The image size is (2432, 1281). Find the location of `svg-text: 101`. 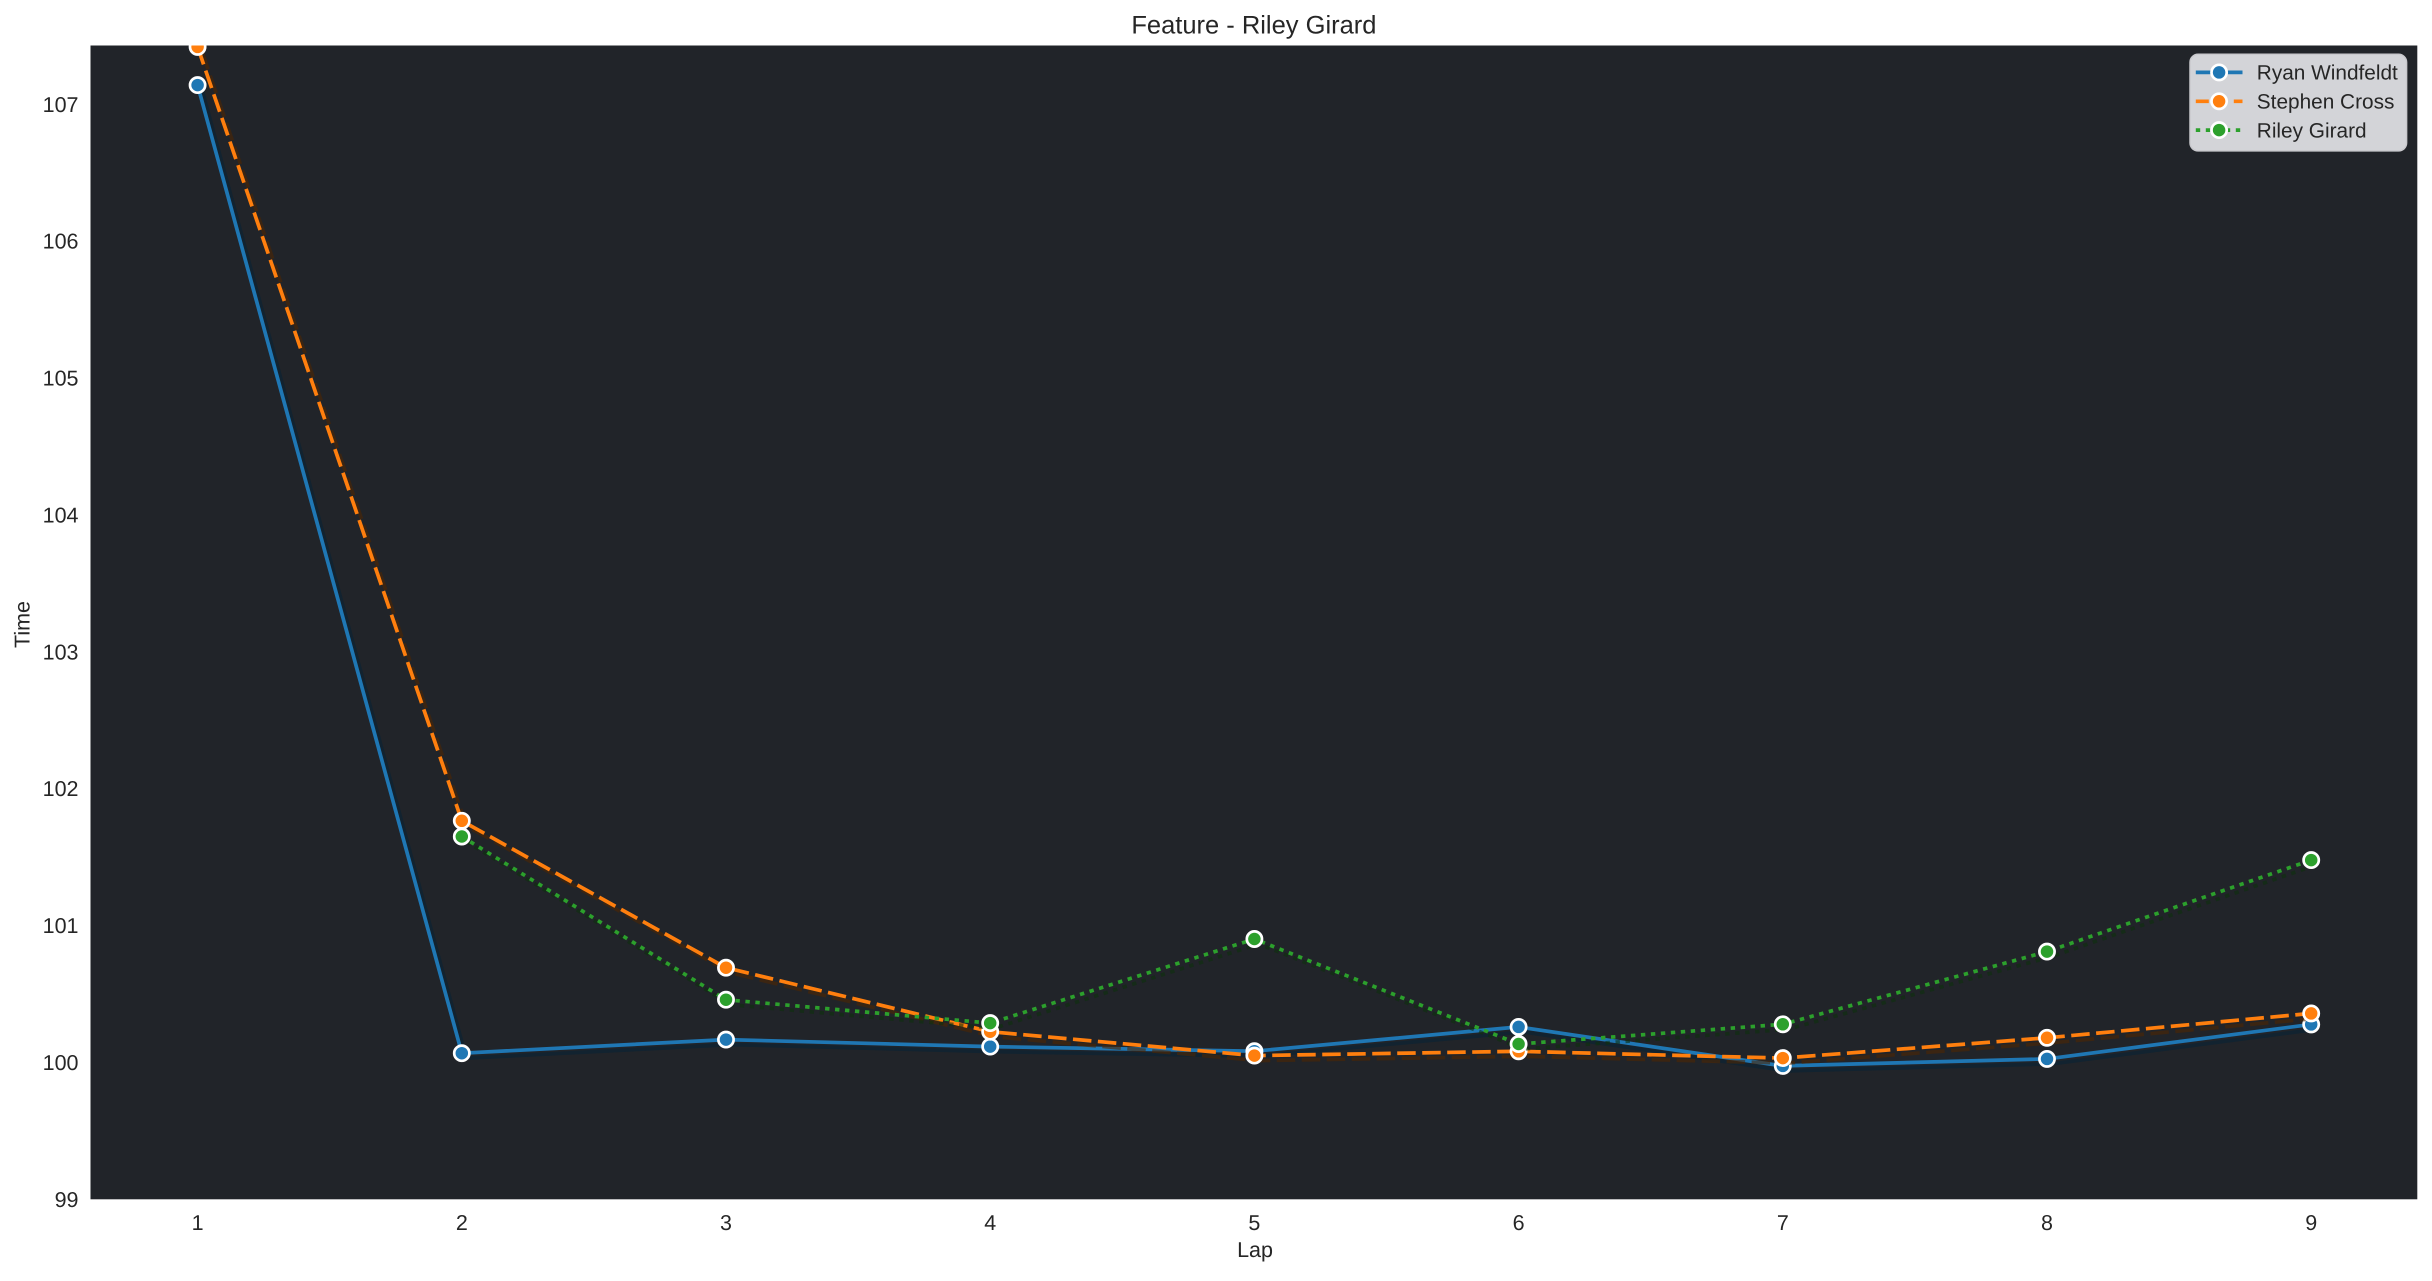

svg-text: 101 is located at coordinates (61, 926).